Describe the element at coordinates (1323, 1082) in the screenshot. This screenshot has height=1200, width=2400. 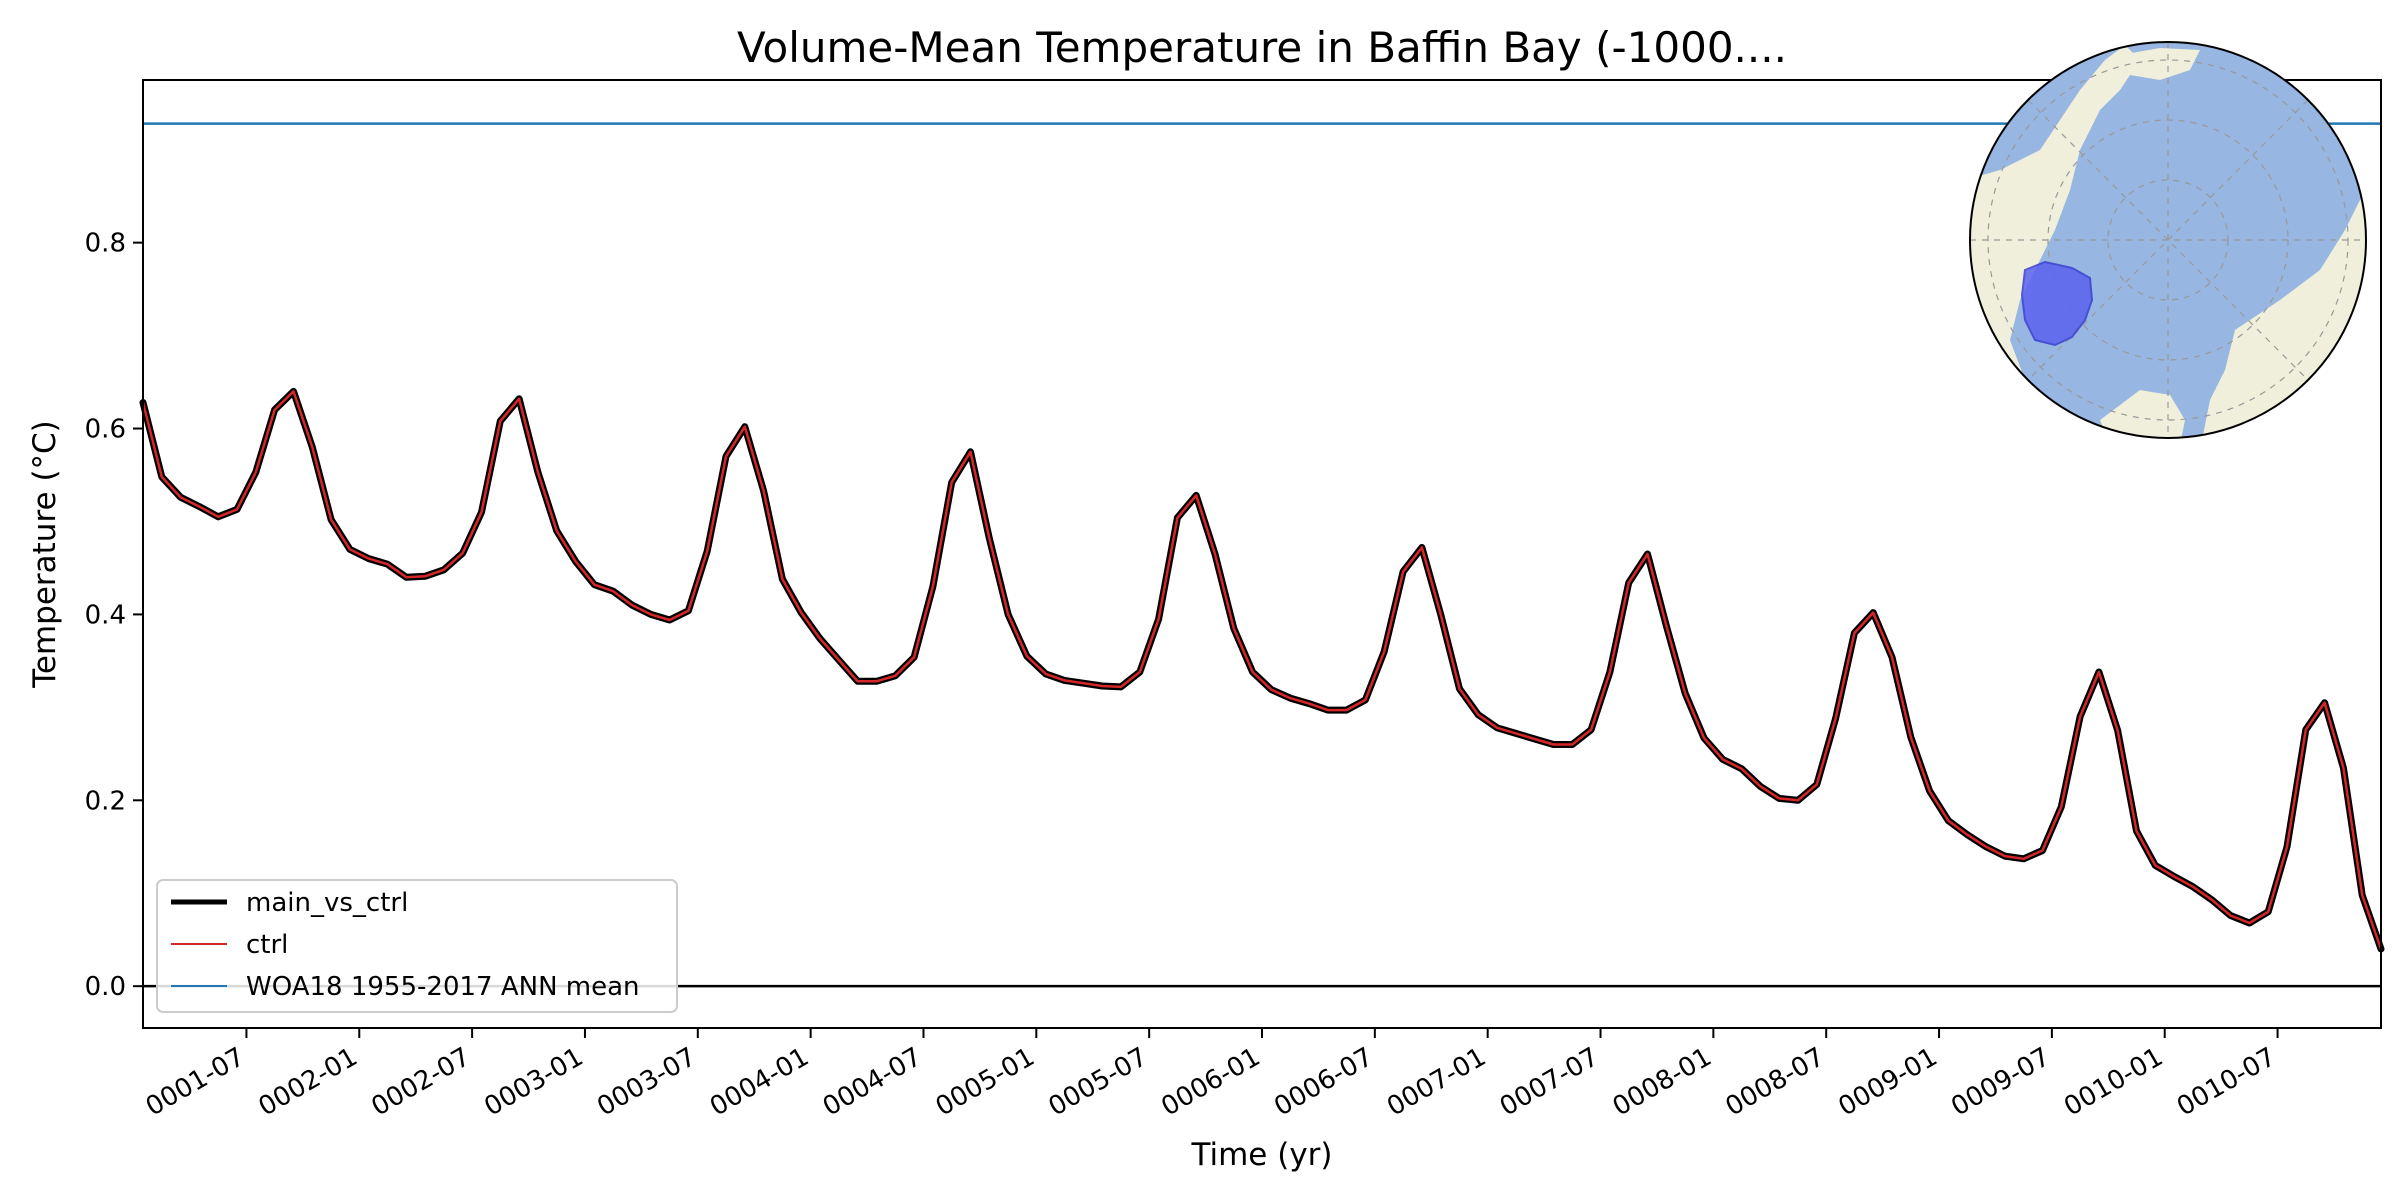
I see `x-tick-label: 0006-07` at that location.